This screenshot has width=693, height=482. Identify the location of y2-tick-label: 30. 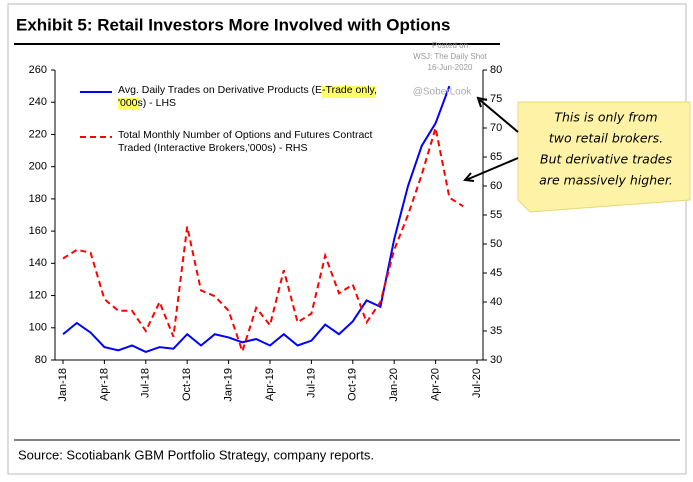
(496, 360).